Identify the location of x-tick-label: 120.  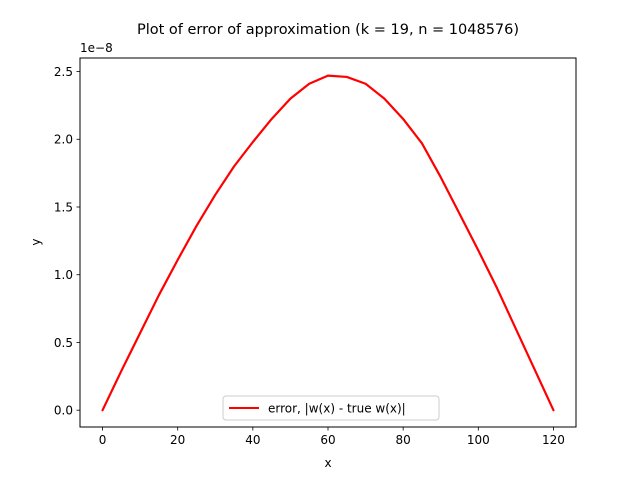
(553, 440).